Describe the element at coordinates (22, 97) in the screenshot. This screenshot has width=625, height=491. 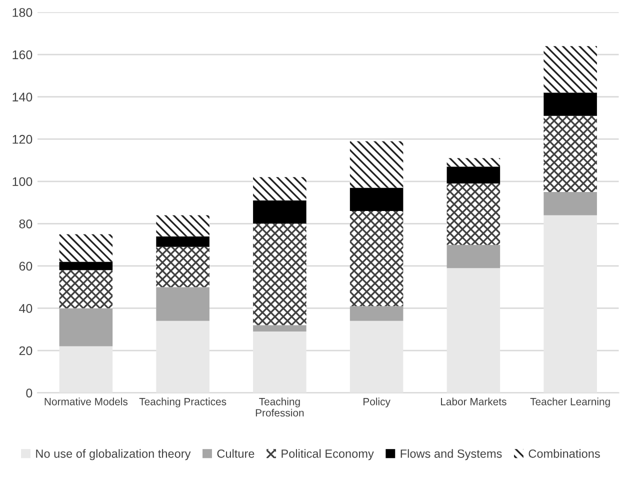
I see `y-tick-label: 140` at that location.